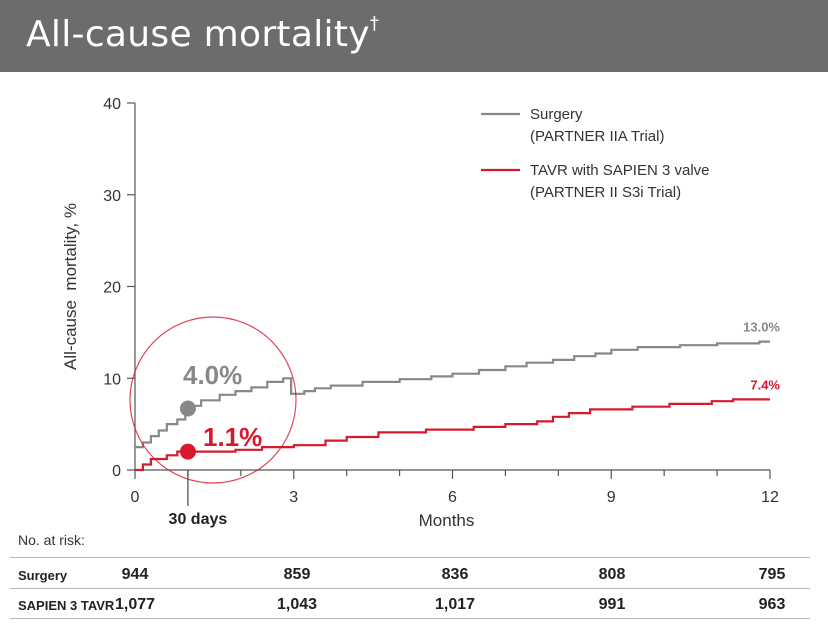  I want to click on legend-label: TAVR with SAPIEN 3 valve, so click(620, 170).